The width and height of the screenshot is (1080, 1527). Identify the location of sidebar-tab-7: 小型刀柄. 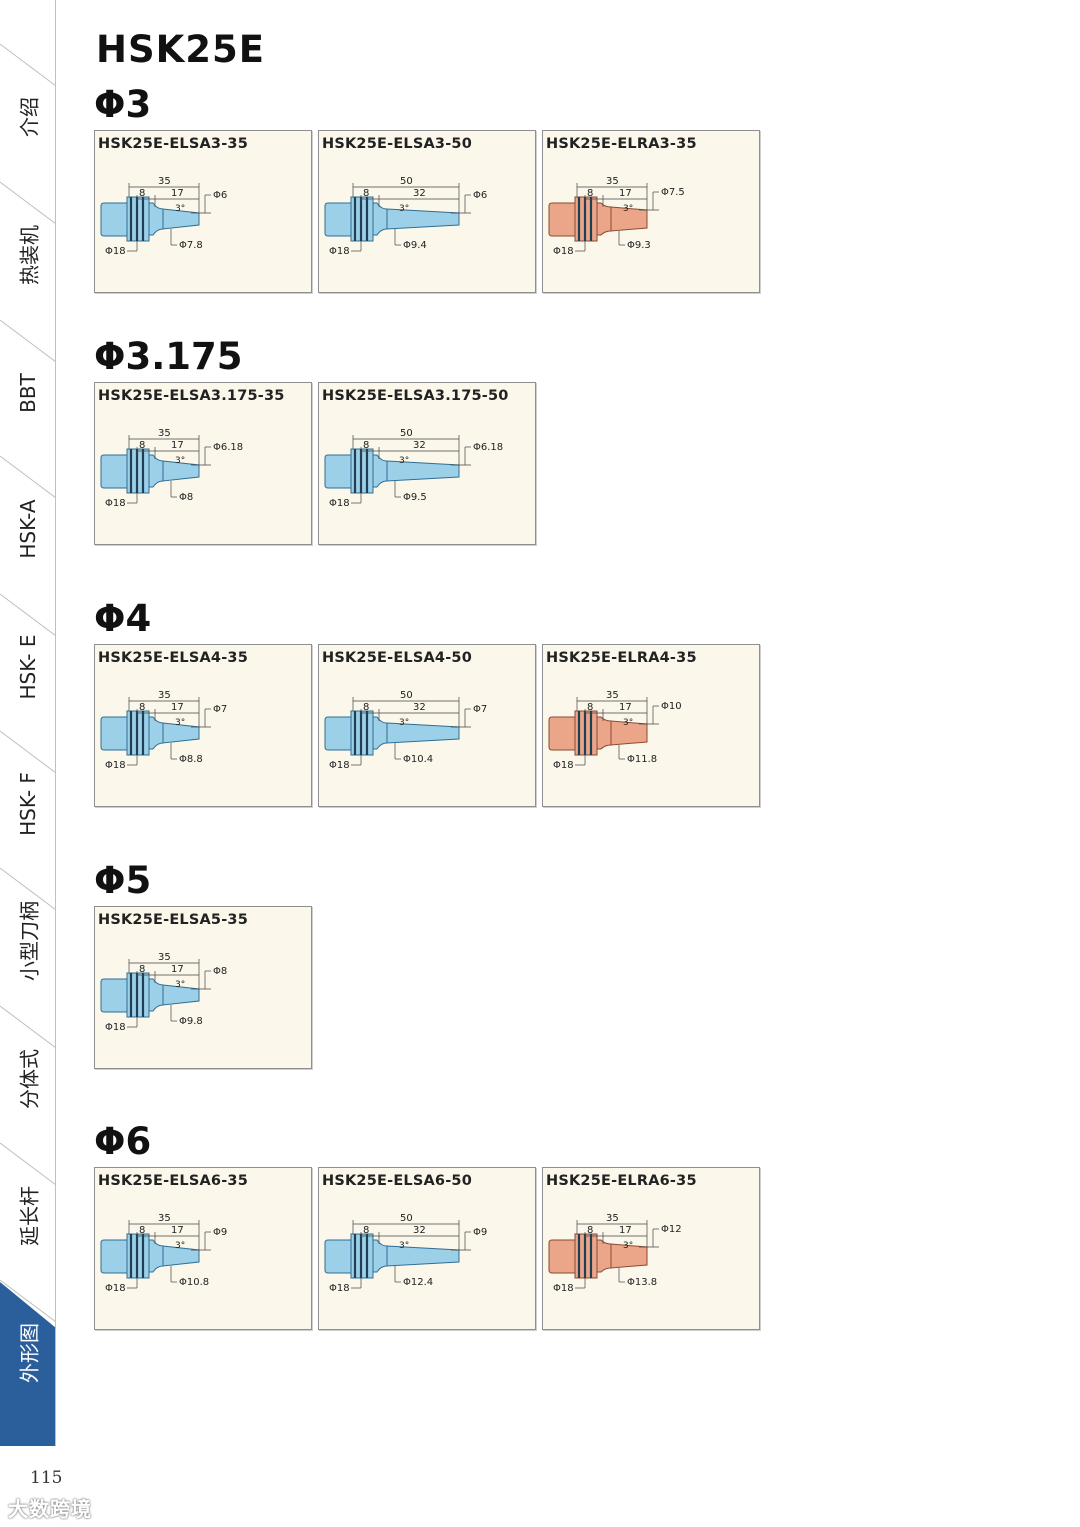
(28, 941).